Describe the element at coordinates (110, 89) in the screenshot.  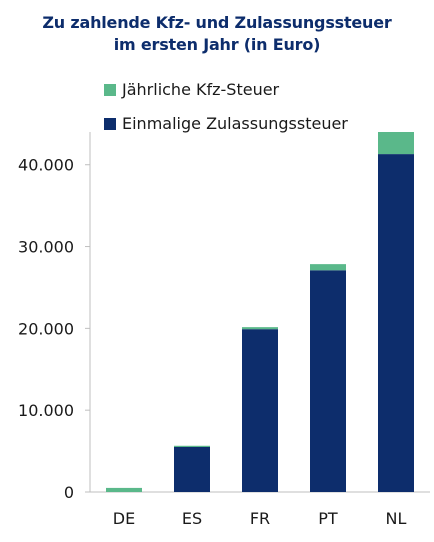
I see `legend-swatch-annual-tax` at that location.